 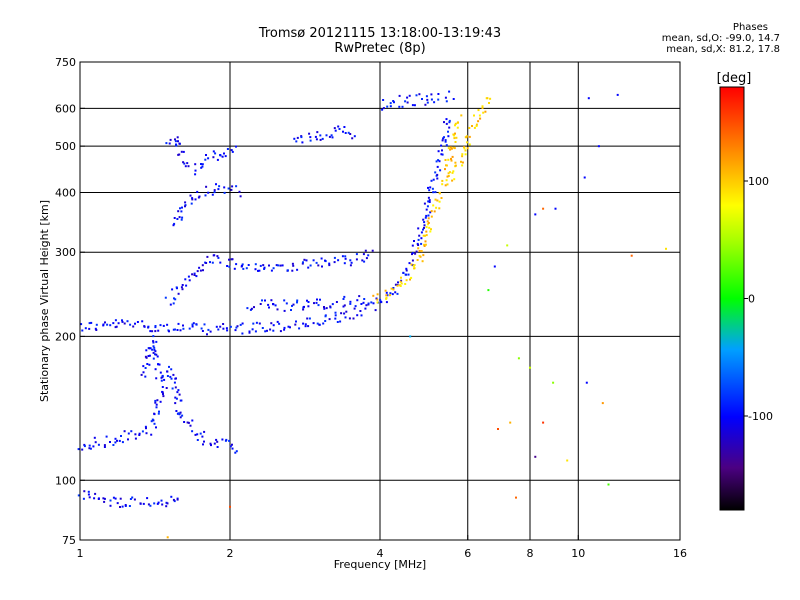 I want to click on colorbar-label: [deg], so click(x=734, y=78).